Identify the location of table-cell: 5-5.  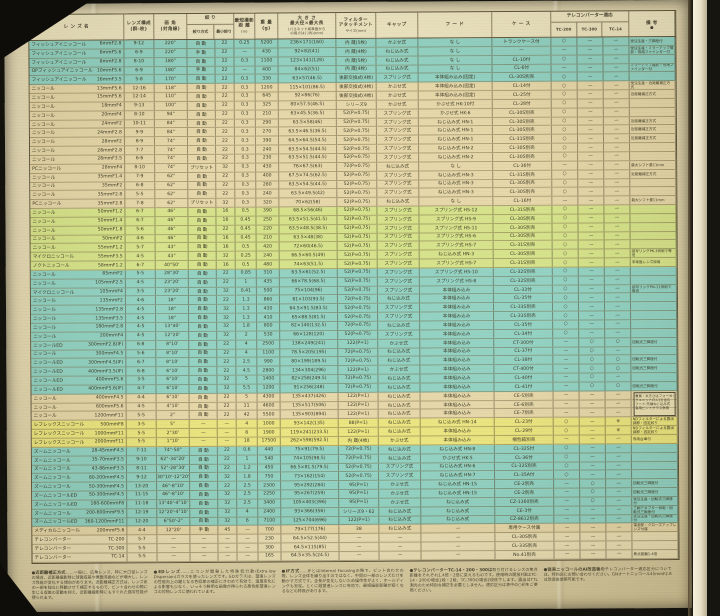
(142, 557).